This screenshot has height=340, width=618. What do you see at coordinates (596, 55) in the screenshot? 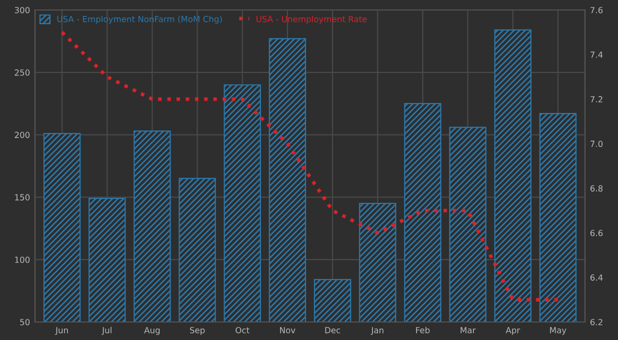
I see `y2-tick-label: 7.4` at bounding box center [596, 55].